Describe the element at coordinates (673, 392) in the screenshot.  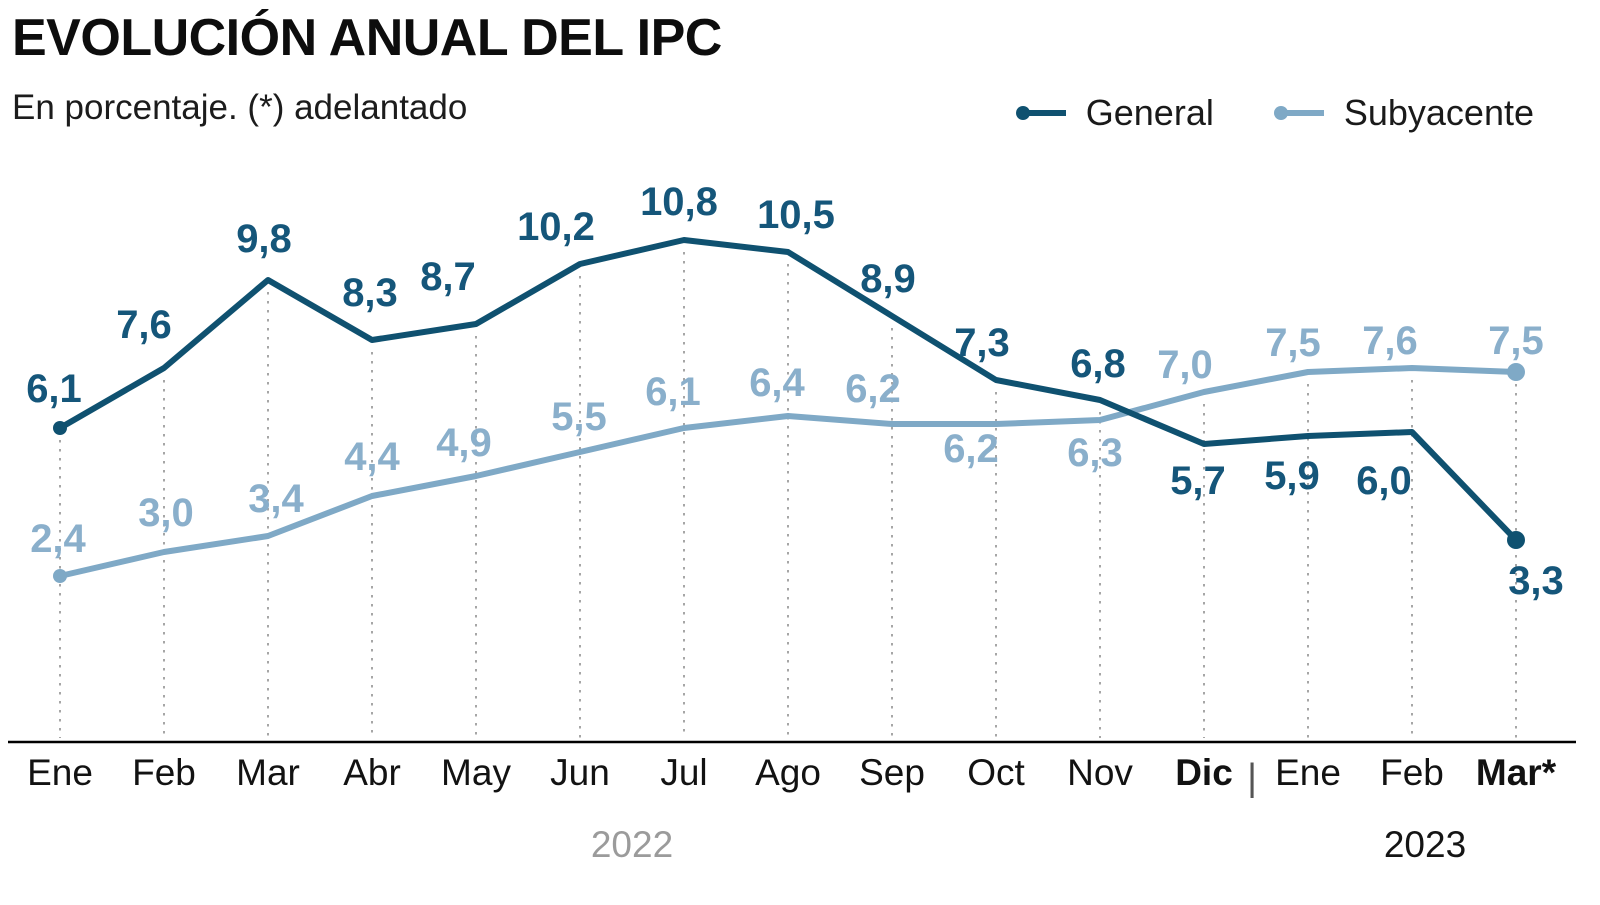
I see `subyacente-value-label: 6,1` at that location.